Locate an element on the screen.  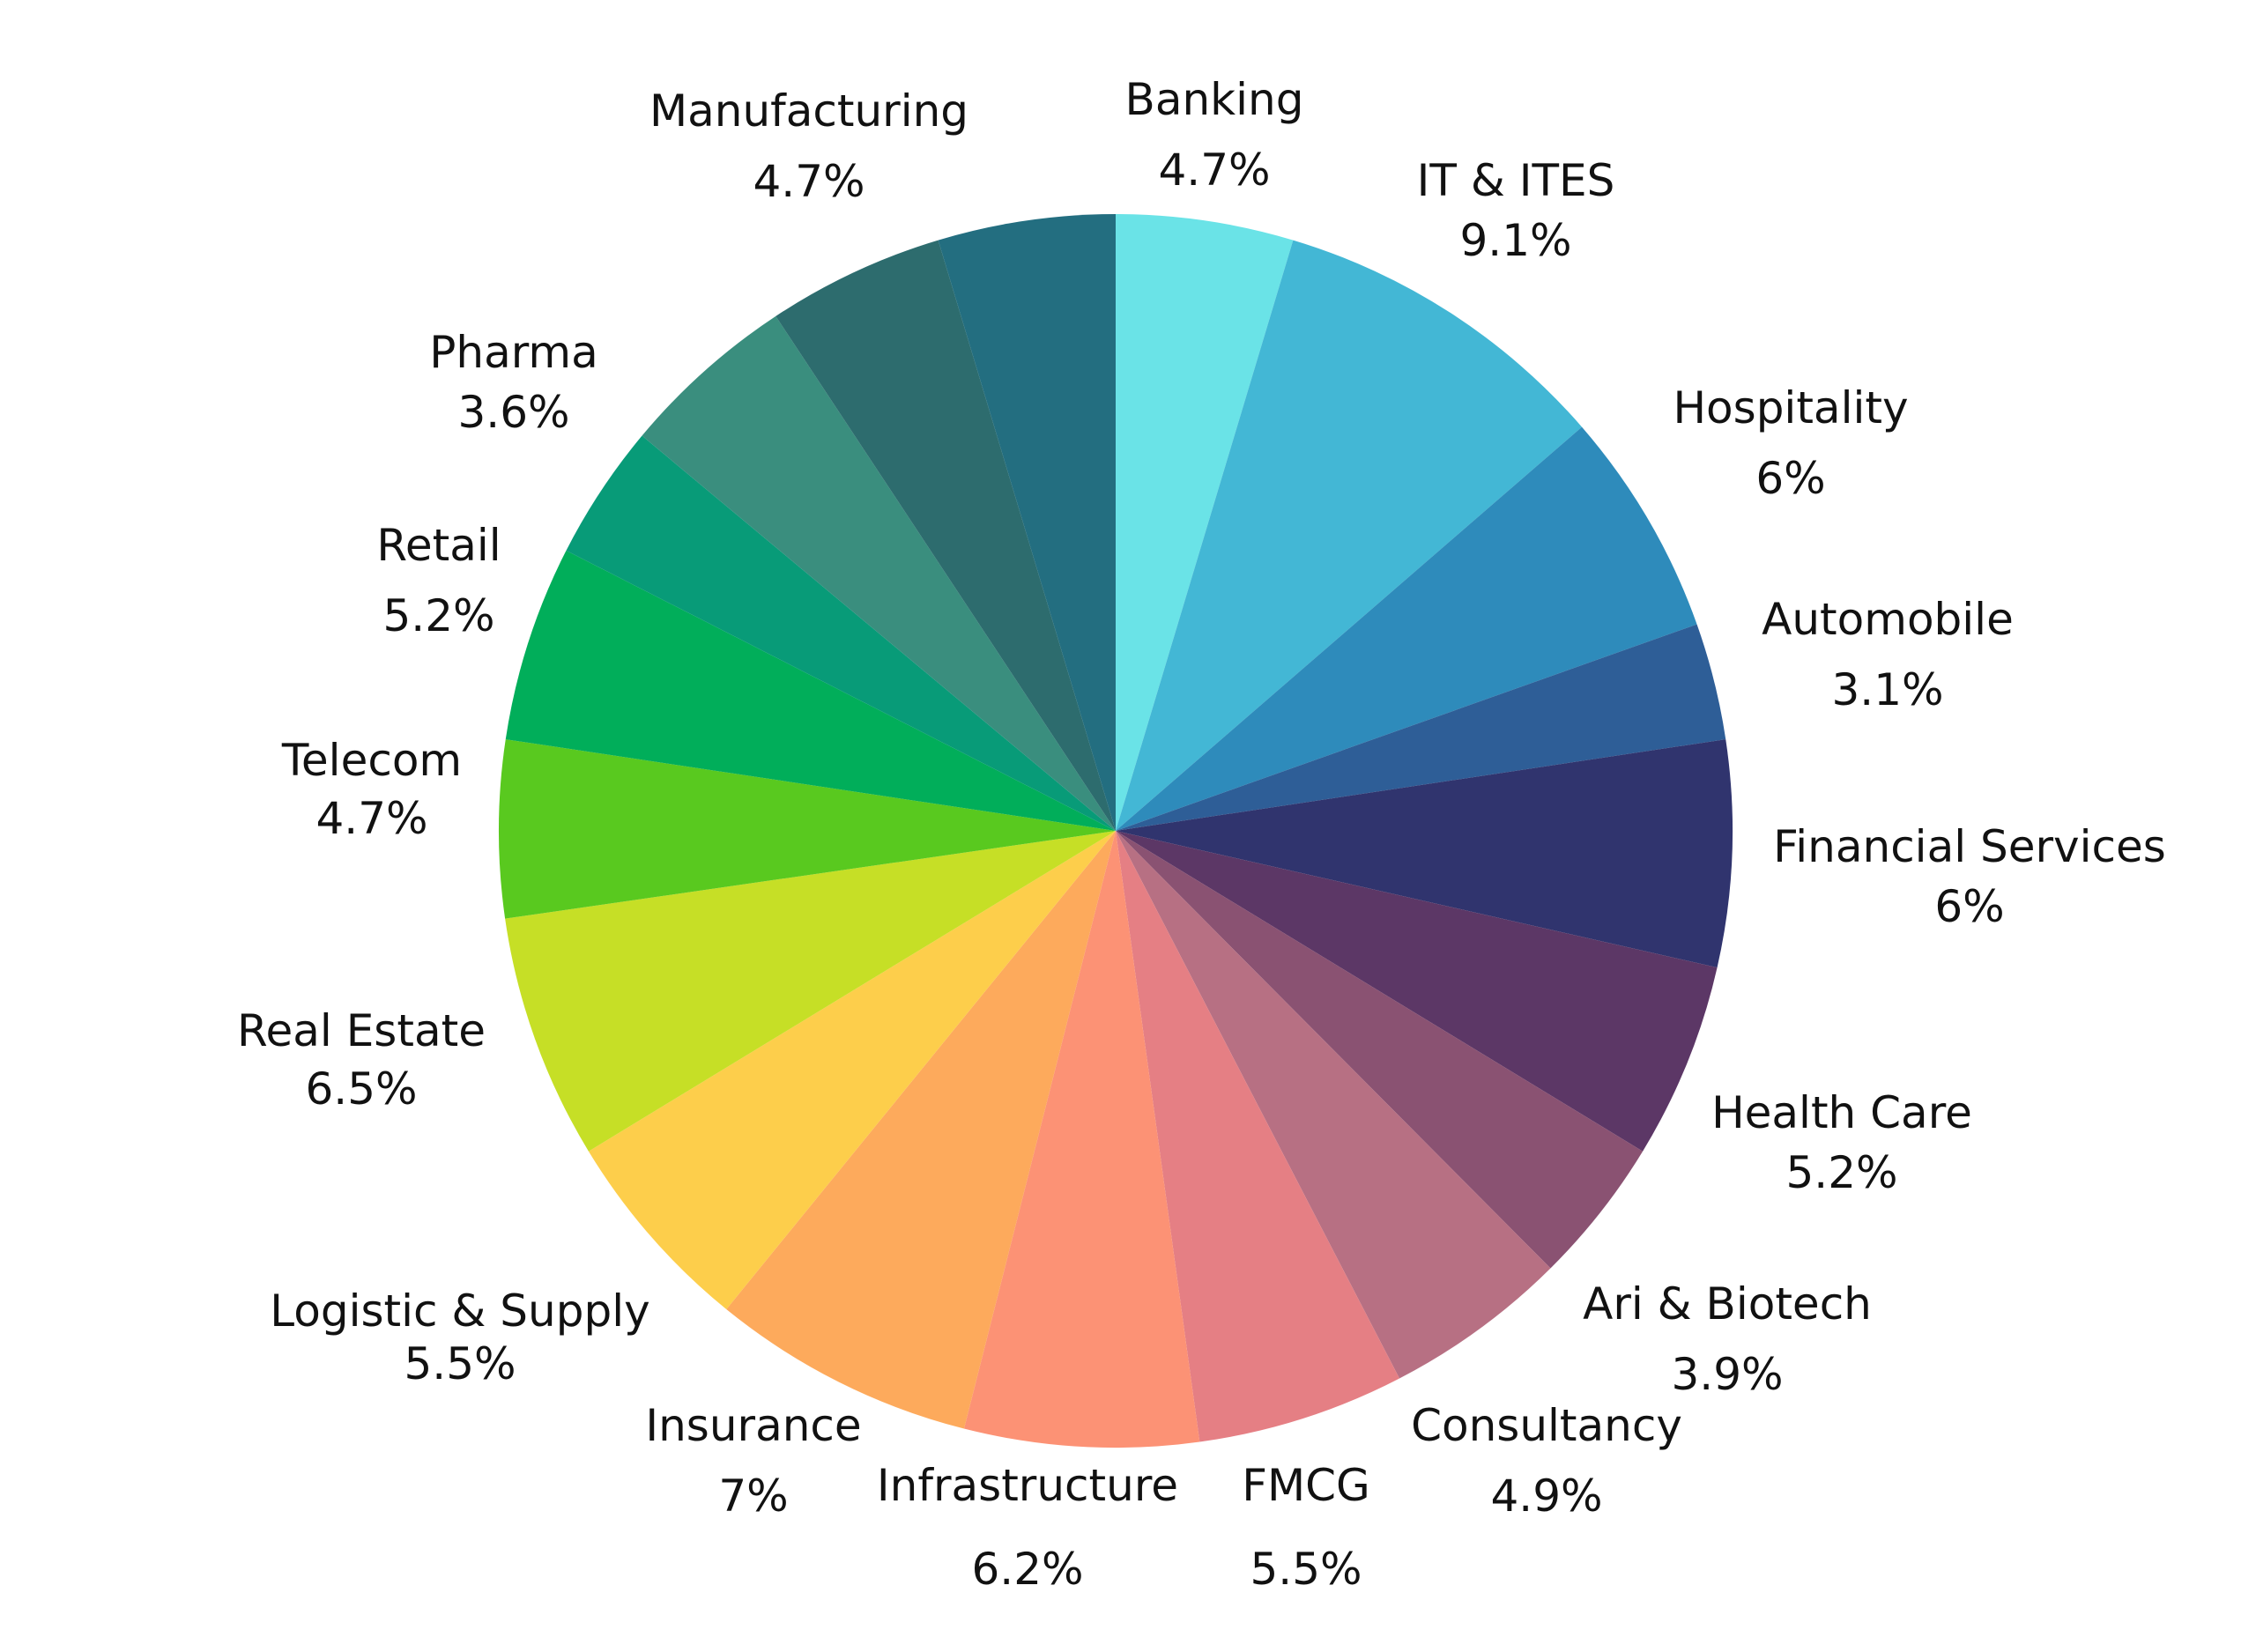
slice-label-banking: Banking is located at coordinates (1215, 100).